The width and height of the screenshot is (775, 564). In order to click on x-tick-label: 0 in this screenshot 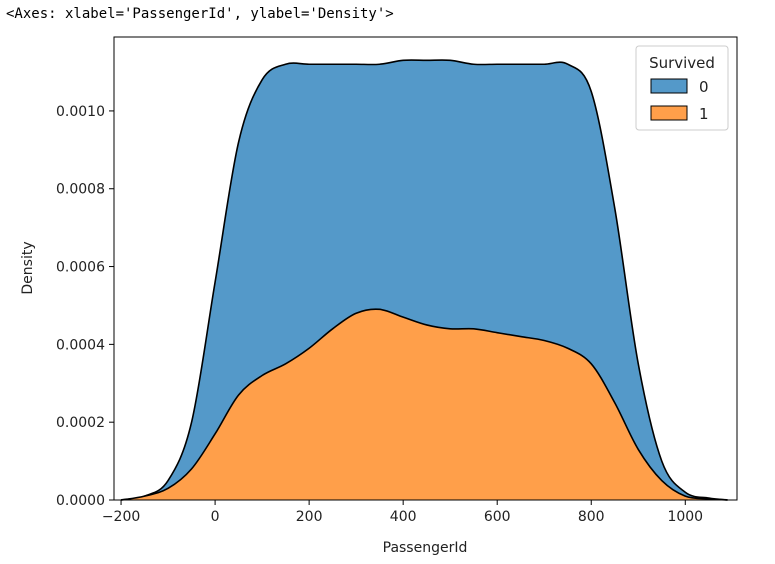, I will do `click(215, 517)`.